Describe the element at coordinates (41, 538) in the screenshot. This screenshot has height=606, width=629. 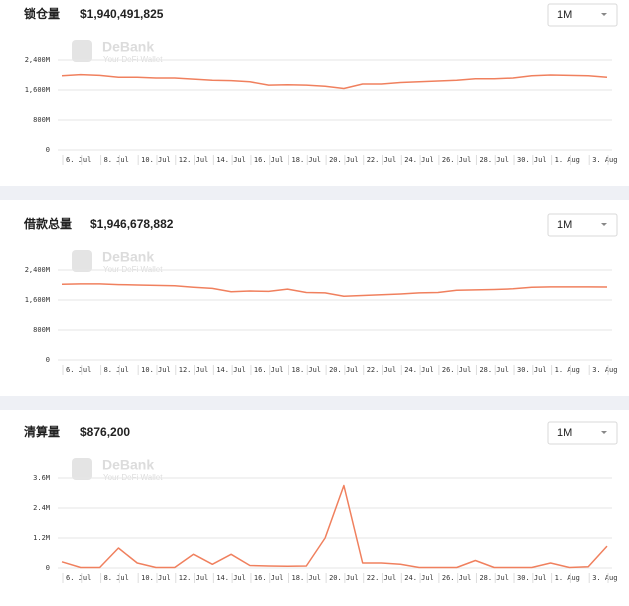
I see `y-tick-label: 1.2M` at that location.